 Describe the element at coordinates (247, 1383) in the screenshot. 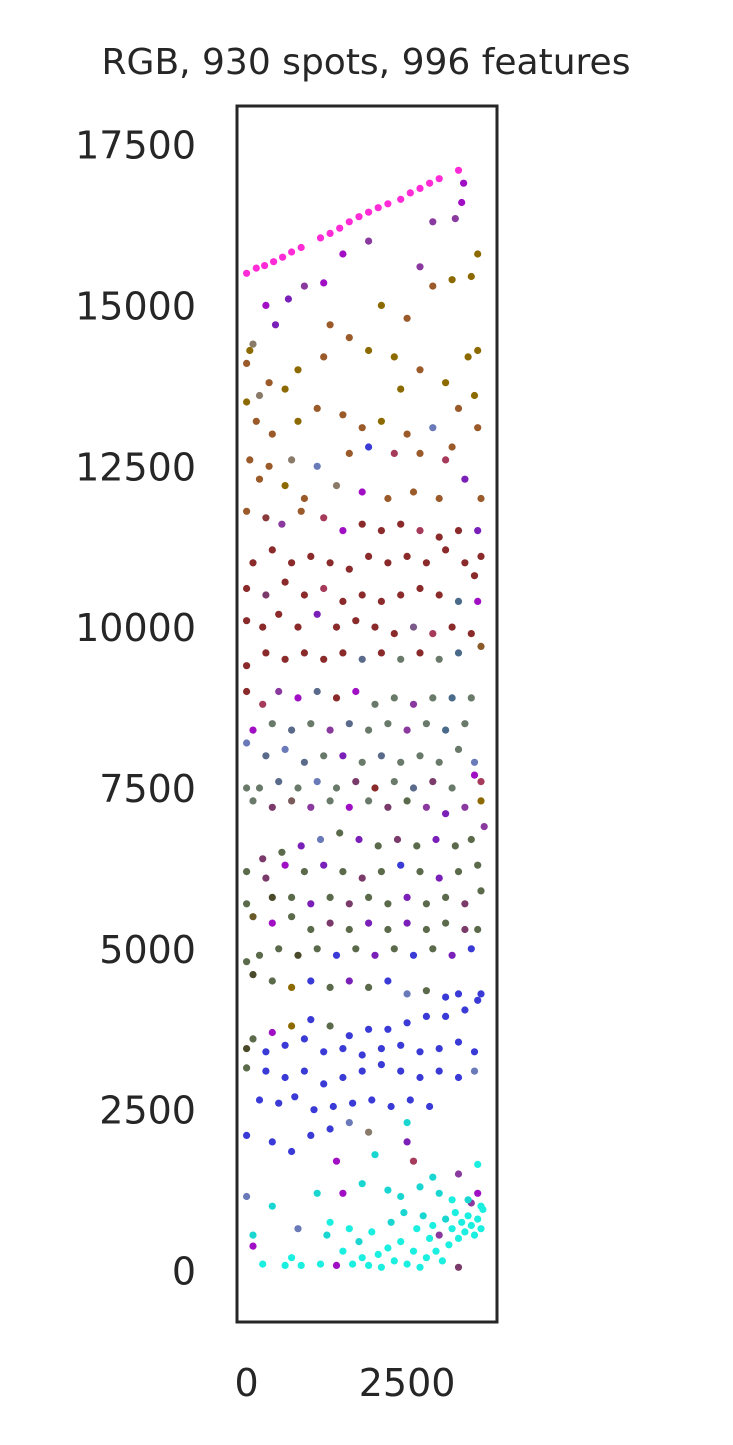

I see `x-tick-label: 0` at that location.